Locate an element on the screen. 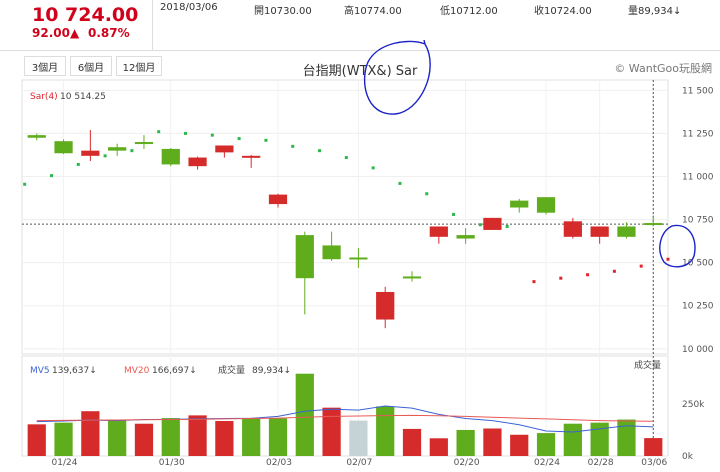 The image size is (720, 472). header-divider is located at coordinates (152, 25).